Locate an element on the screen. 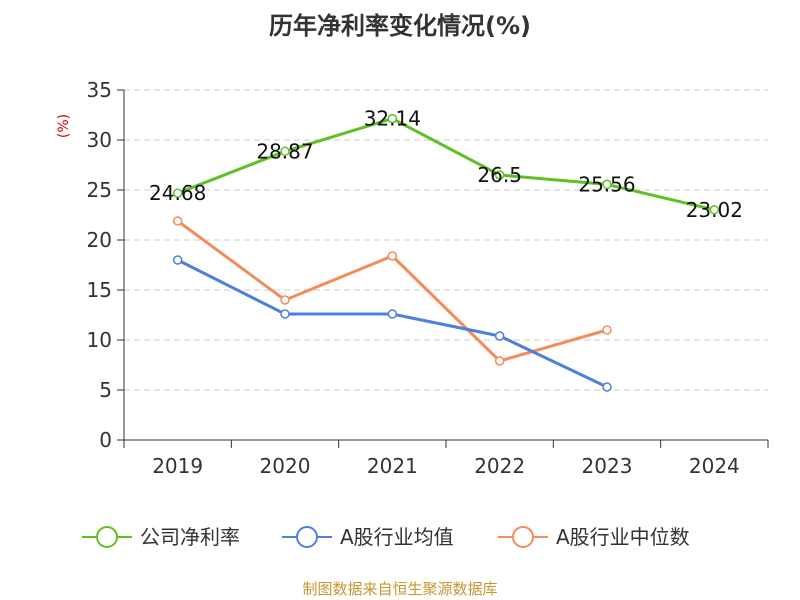 This screenshot has height=600, width=800. y-tick-label: 20 is located at coordinates (99, 240).